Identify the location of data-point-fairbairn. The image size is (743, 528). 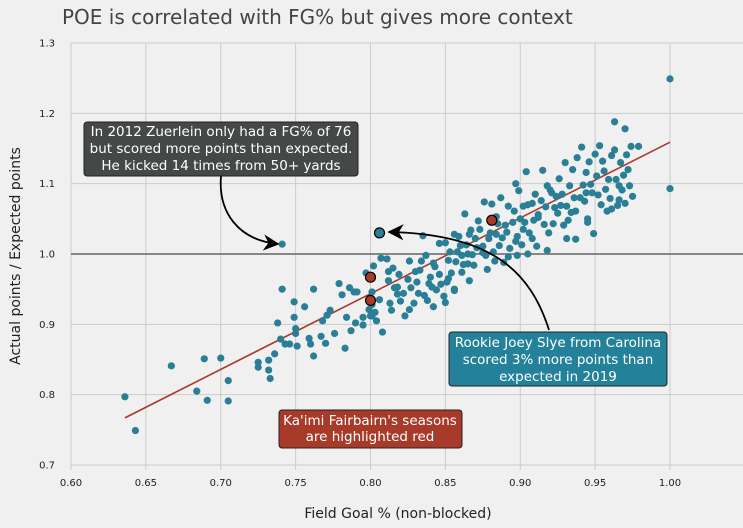
(492, 220).